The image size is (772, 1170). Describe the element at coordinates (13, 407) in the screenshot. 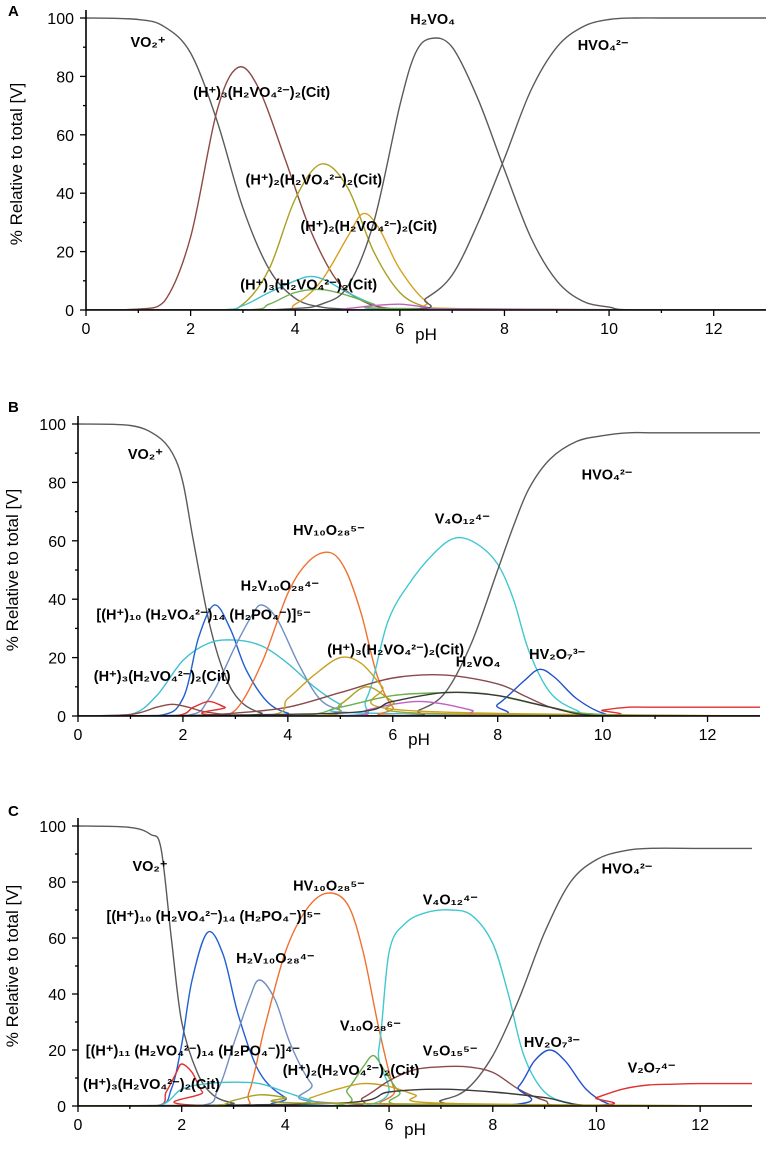

I see `panel-letter: B` at that location.